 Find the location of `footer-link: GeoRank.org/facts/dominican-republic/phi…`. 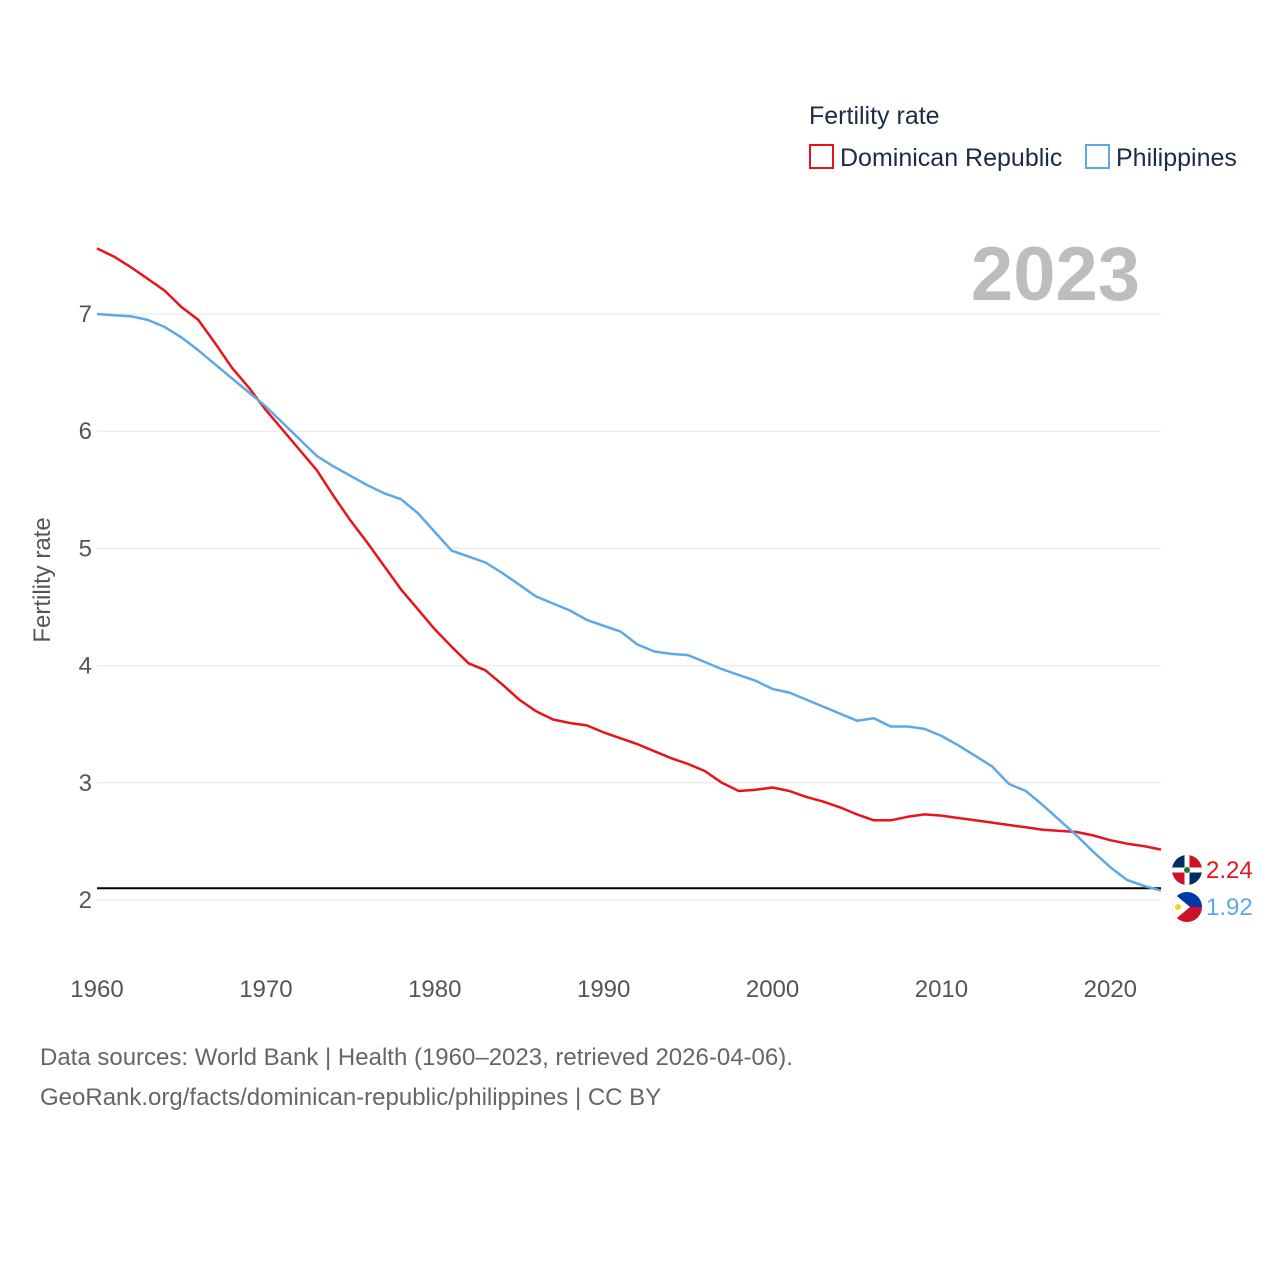

footer-link: GeoRank.org/facts/dominican-republic/phi… is located at coordinates (351, 1097).